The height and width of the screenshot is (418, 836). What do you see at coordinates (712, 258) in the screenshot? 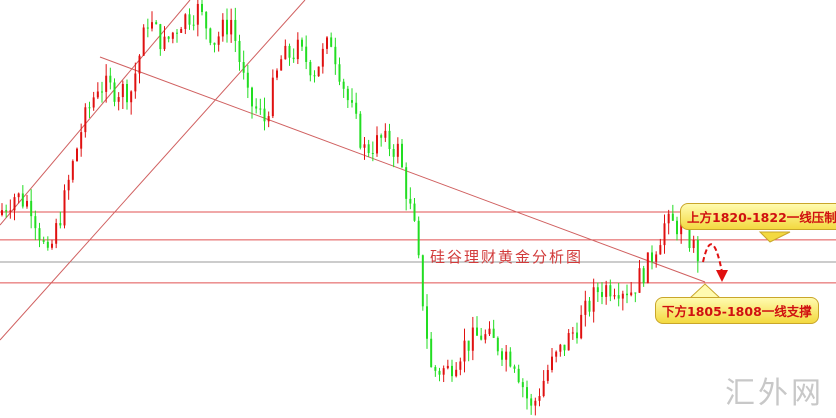
I see `forecast-arrow-path` at bounding box center [712, 258].